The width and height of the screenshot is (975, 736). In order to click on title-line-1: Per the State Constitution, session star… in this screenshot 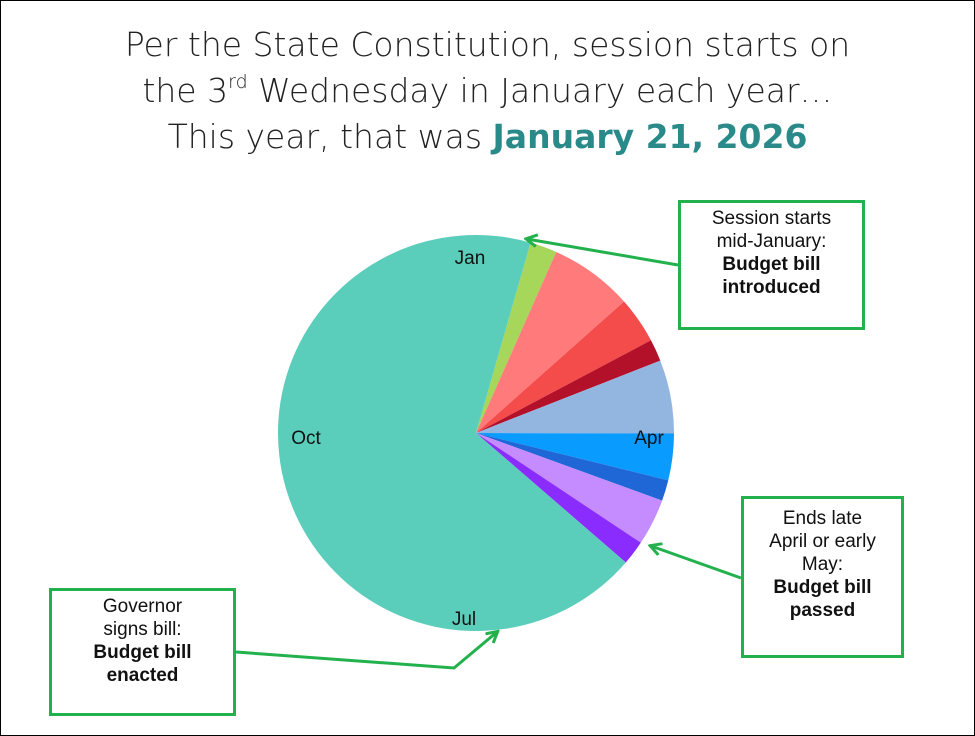, I will do `click(487, 44)`.